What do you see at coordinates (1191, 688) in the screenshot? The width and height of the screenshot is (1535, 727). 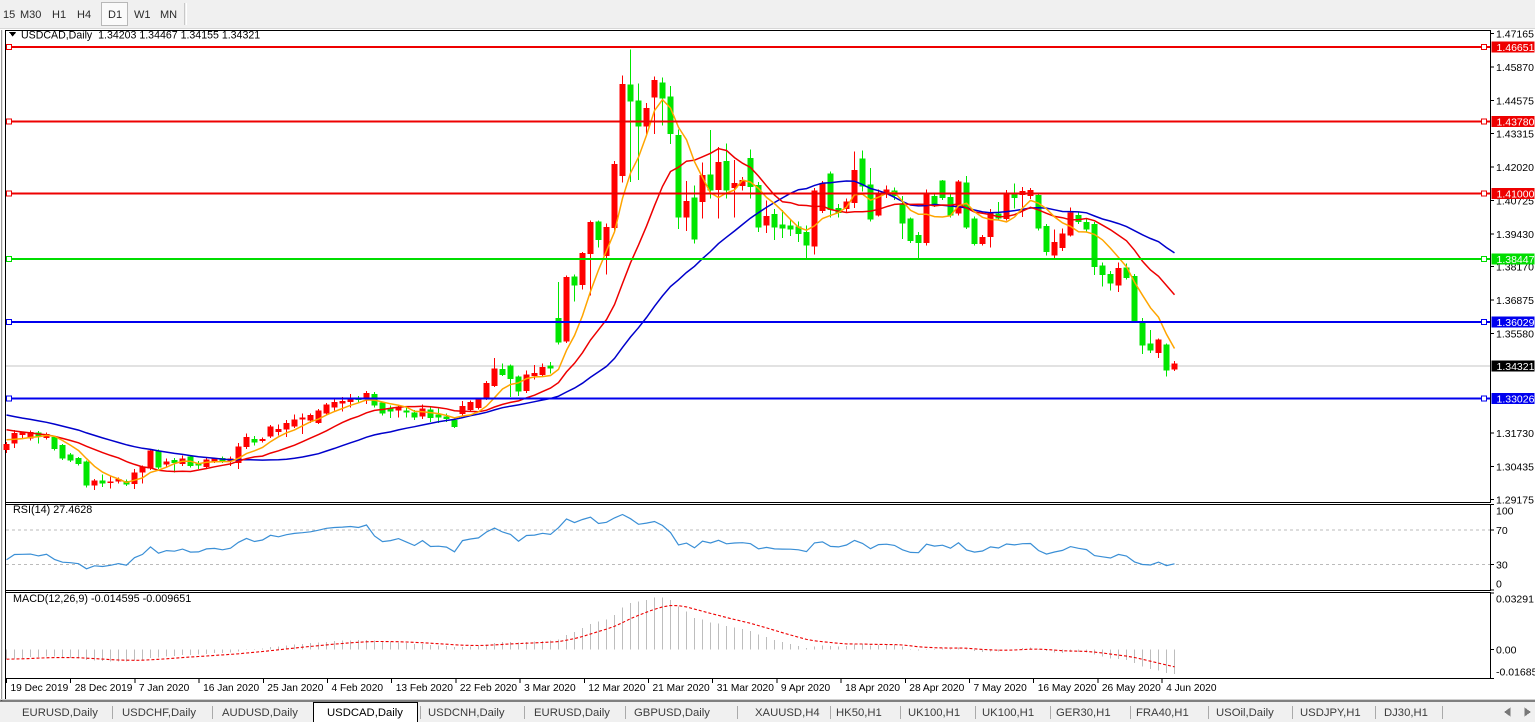 I see `svg-text: 4 Jun 2020` at bounding box center [1191, 688].